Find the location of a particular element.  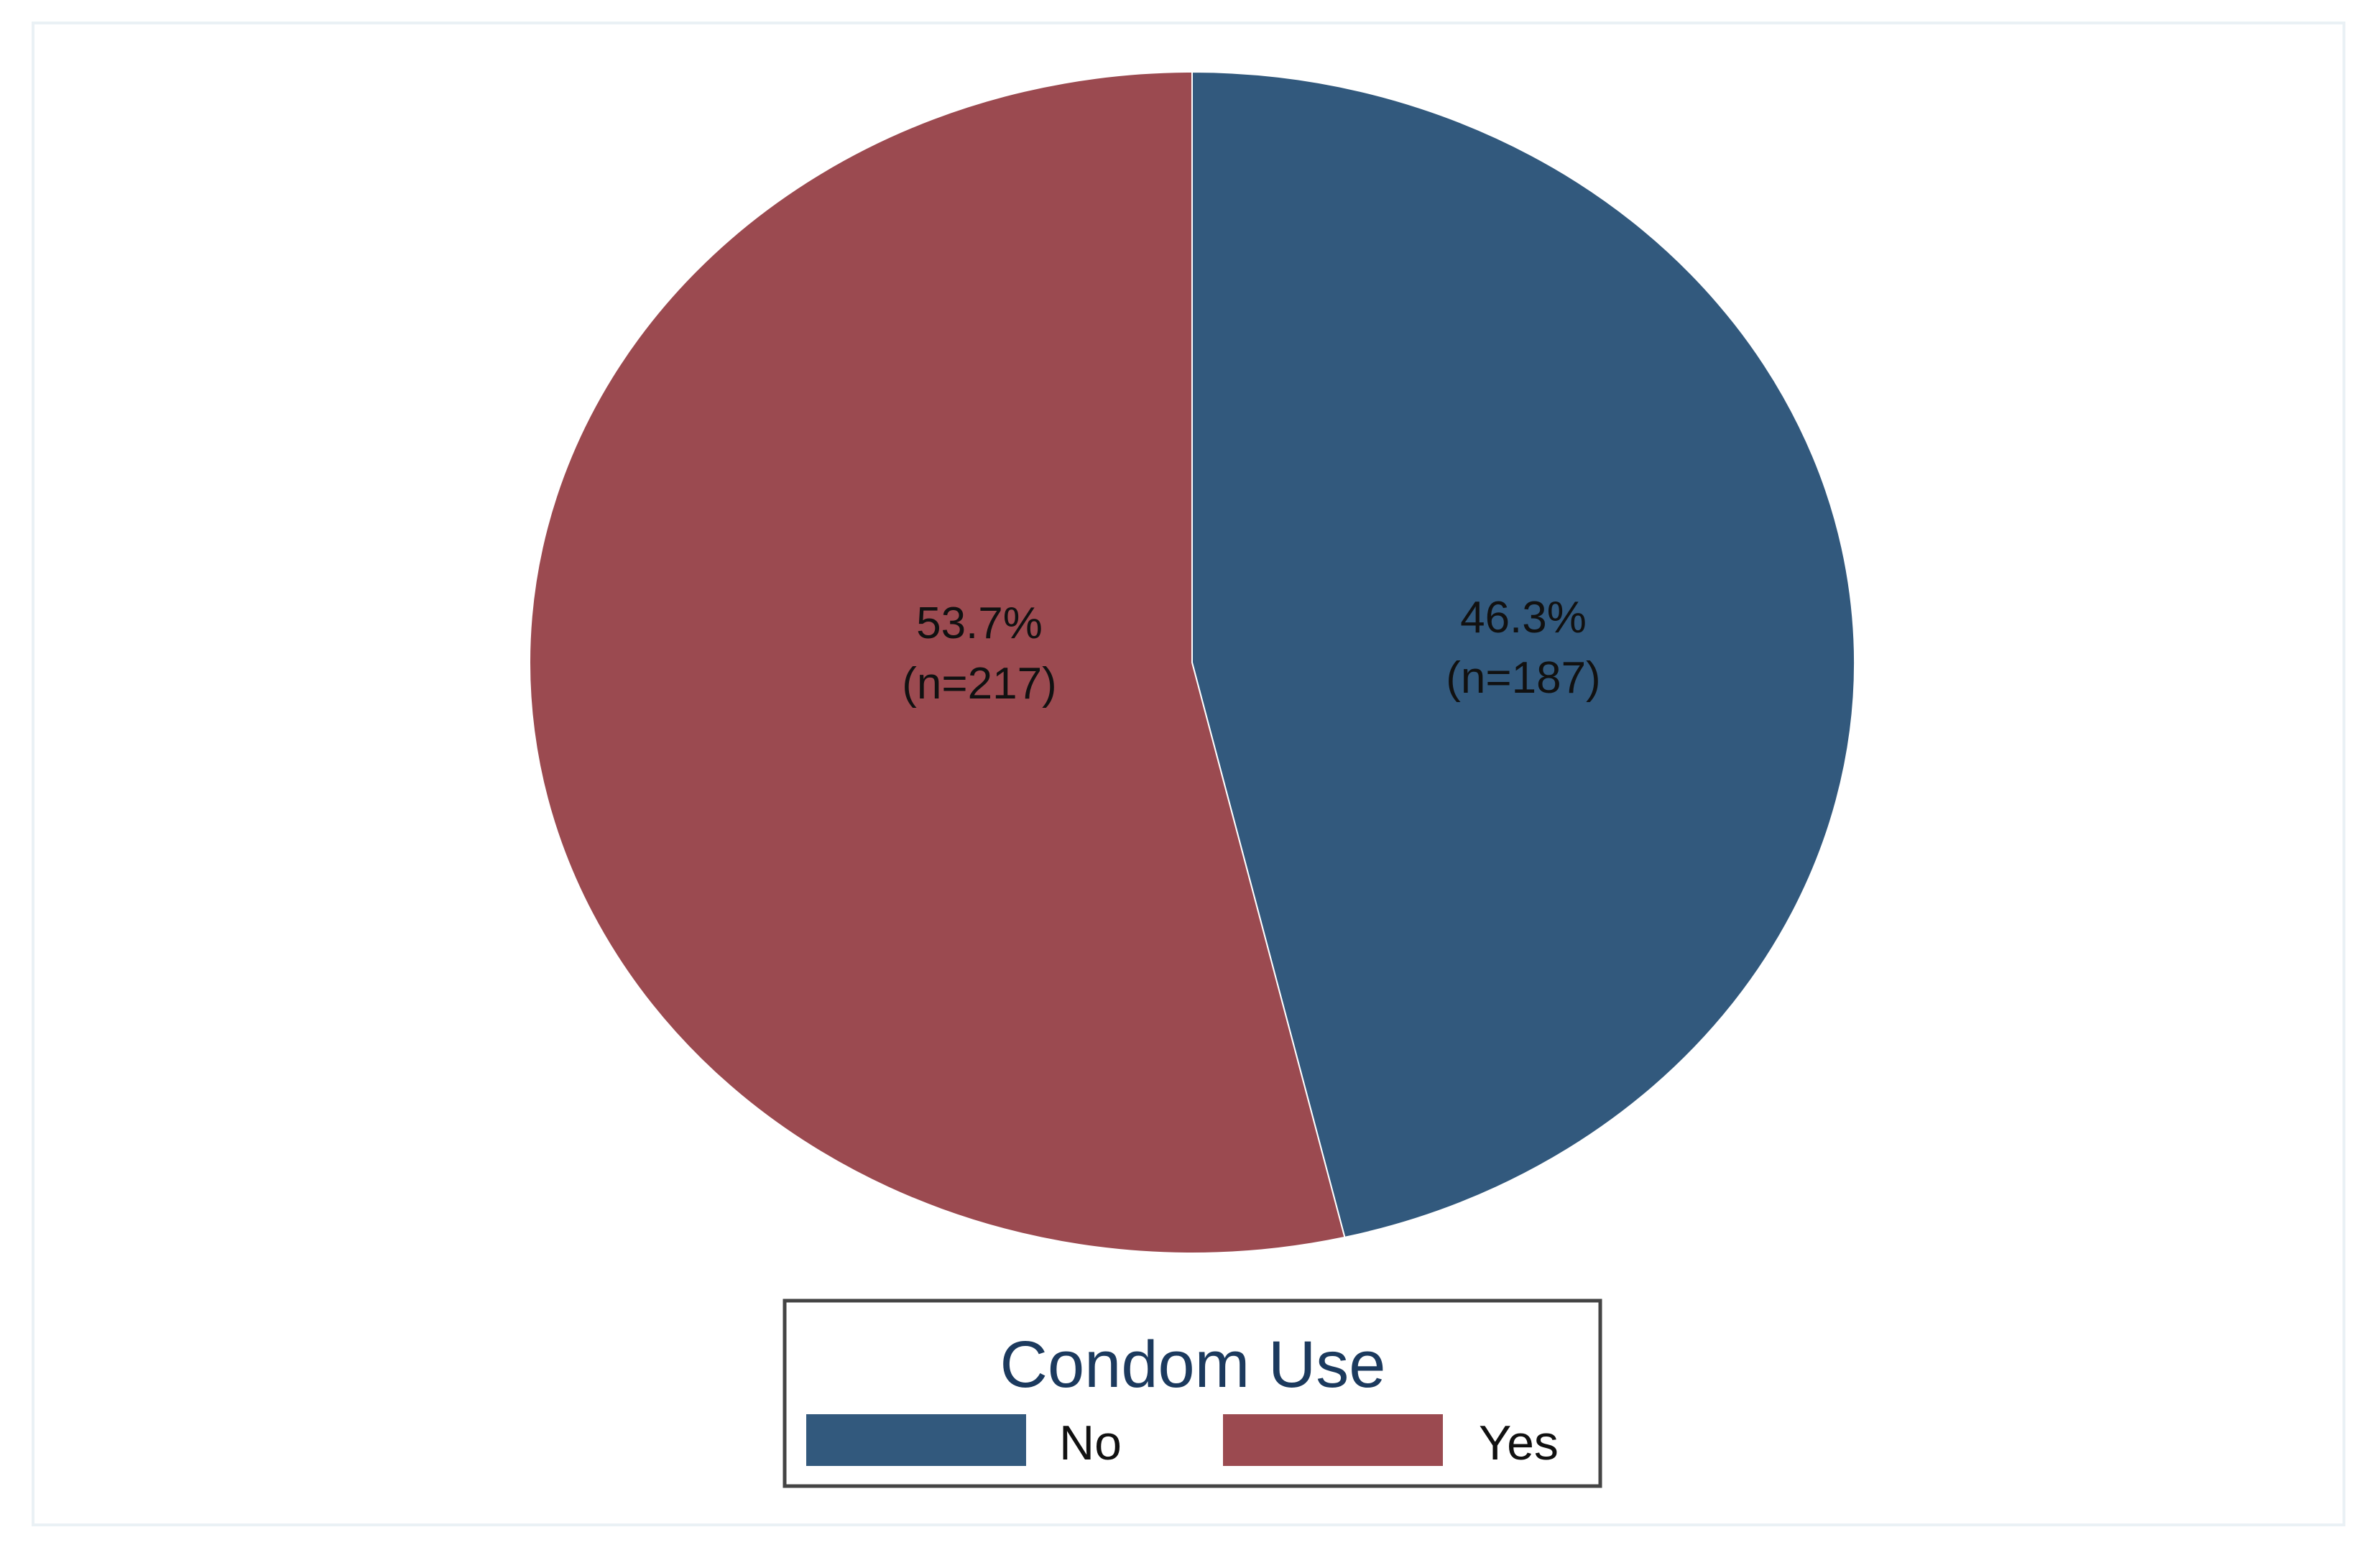

legend-swatch-yes is located at coordinates (1333, 1440).